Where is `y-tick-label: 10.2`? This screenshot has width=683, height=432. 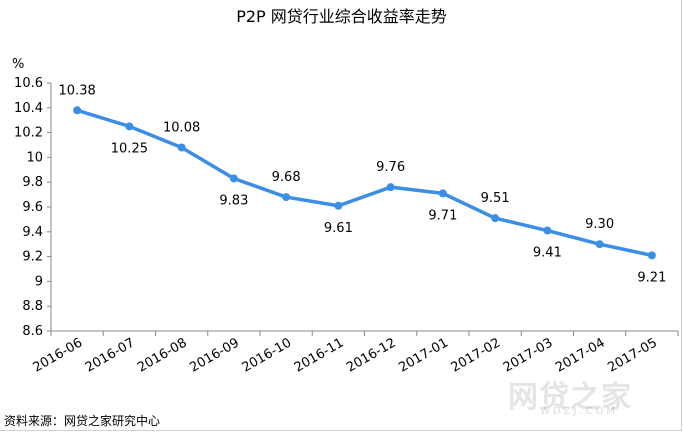
y-tick-label: 10.2 is located at coordinates (28, 133).